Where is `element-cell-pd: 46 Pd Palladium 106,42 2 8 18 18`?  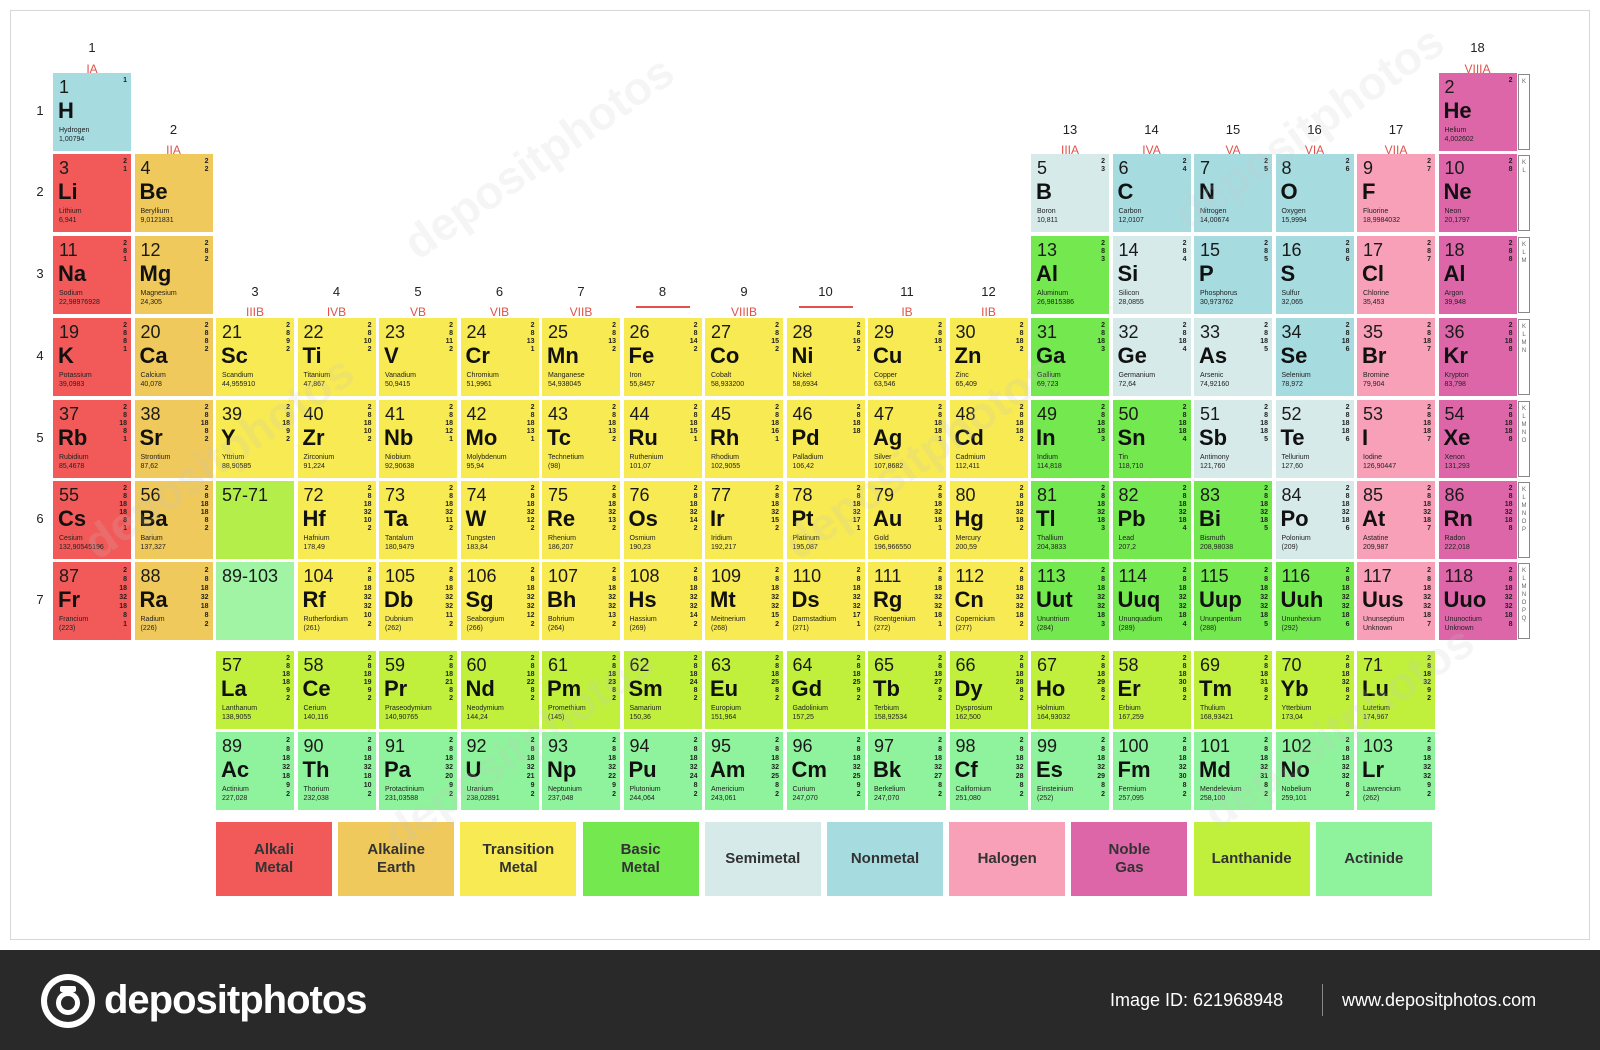 element-cell-pd: 46 Pd Palladium 106,42 2 8 18 18 is located at coordinates (825, 439).